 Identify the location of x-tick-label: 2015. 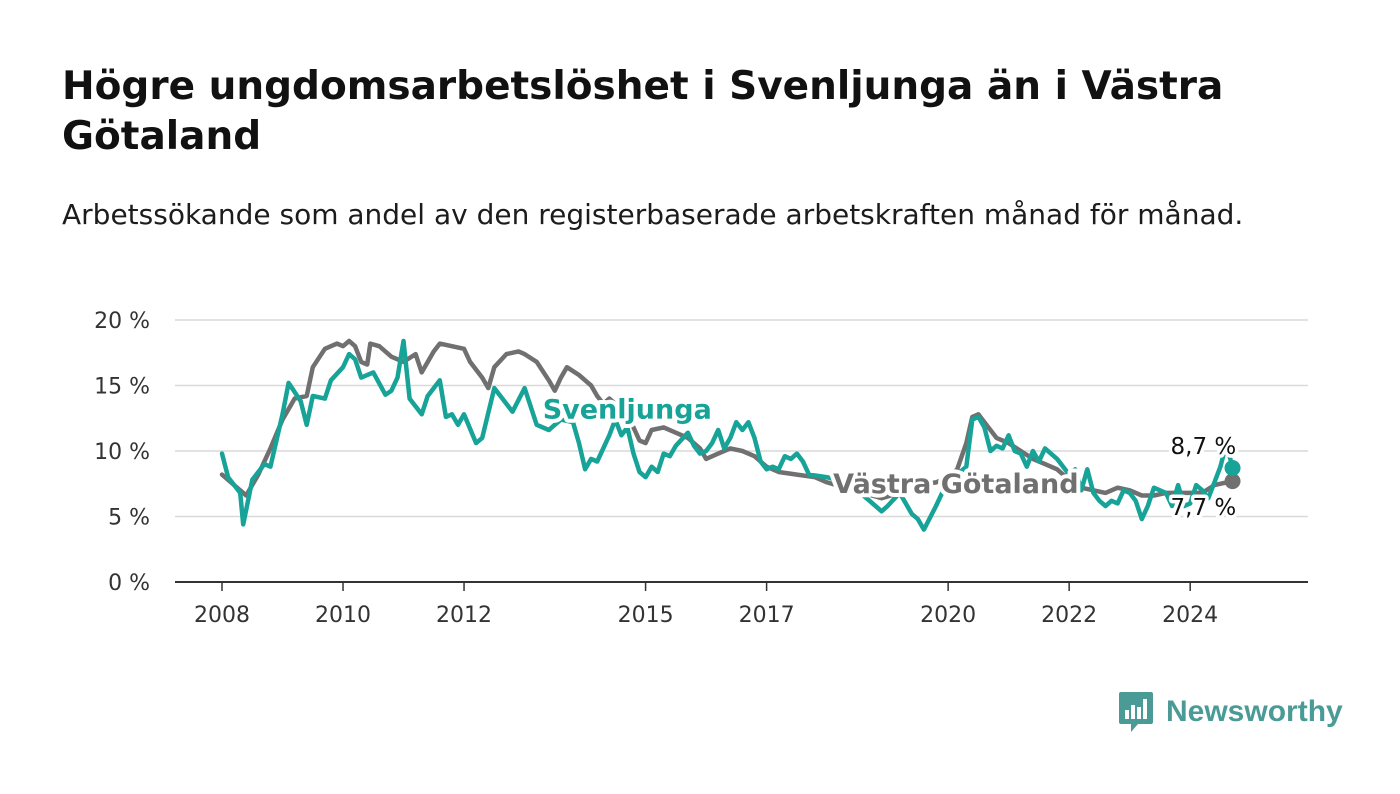
(646, 615).